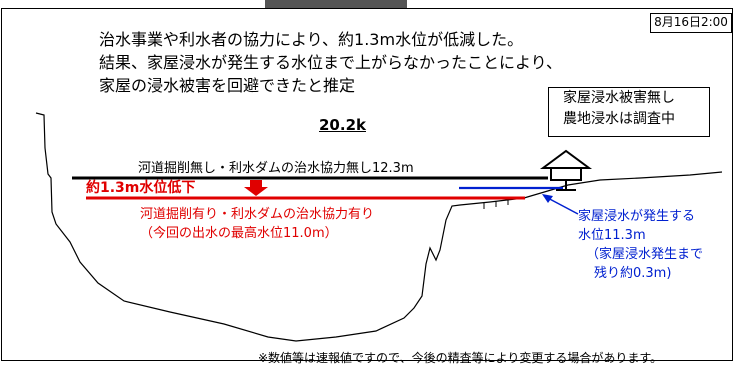 Image resolution: width=736 pixels, height=366 pixels. What do you see at coordinates (566, 170) in the screenshot?
I see `house-icon` at bounding box center [566, 170].